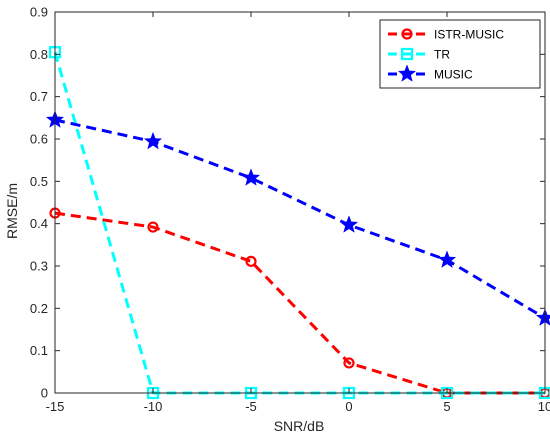  I want to click on y-tick-label: 0.5, so click(39, 181).